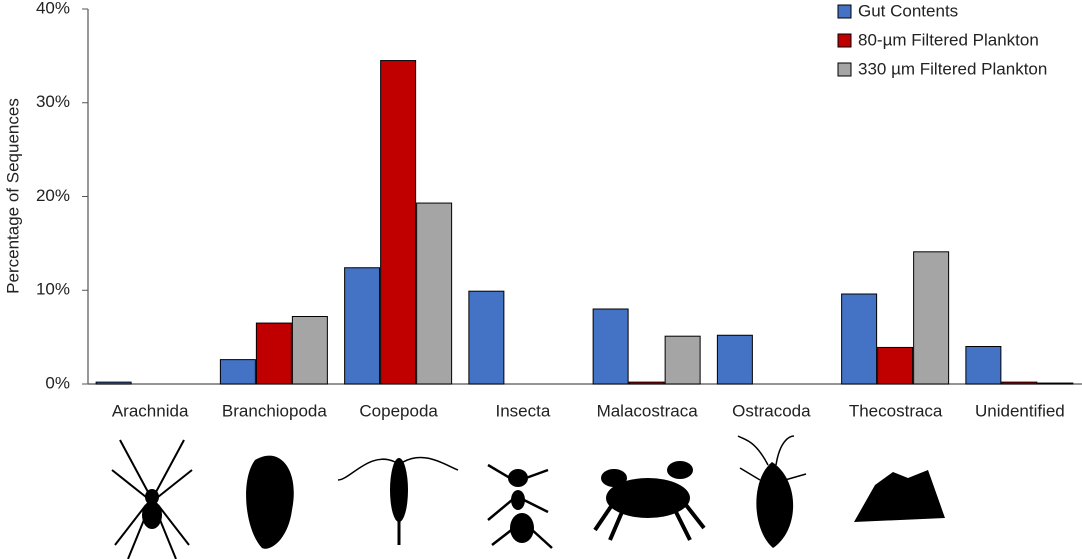 The image size is (1082, 559). What do you see at coordinates (53, 101) in the screenshot?
I see `y-tick-label: 30%` at bounding box center [53, 101].